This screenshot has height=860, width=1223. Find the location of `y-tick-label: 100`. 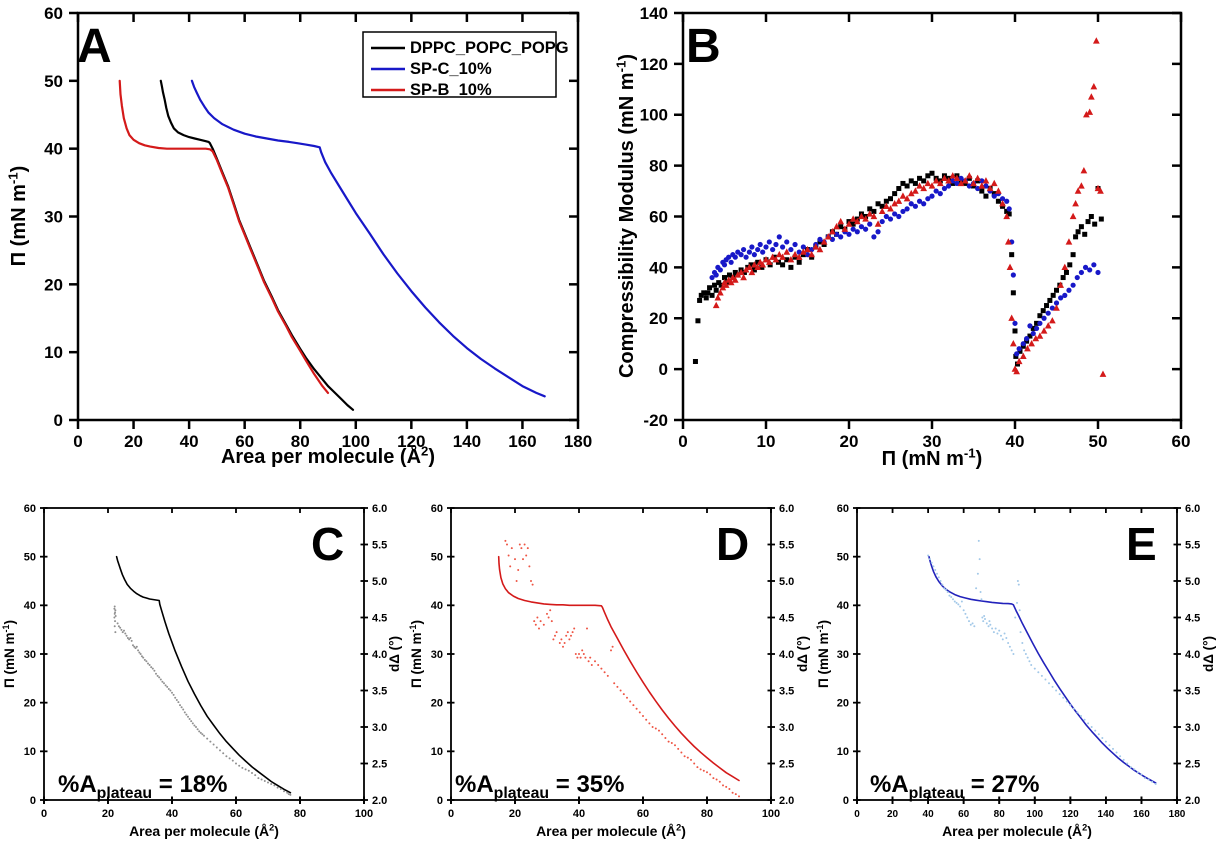

y-tick-label: 100 is located at coordinates (654, 115).